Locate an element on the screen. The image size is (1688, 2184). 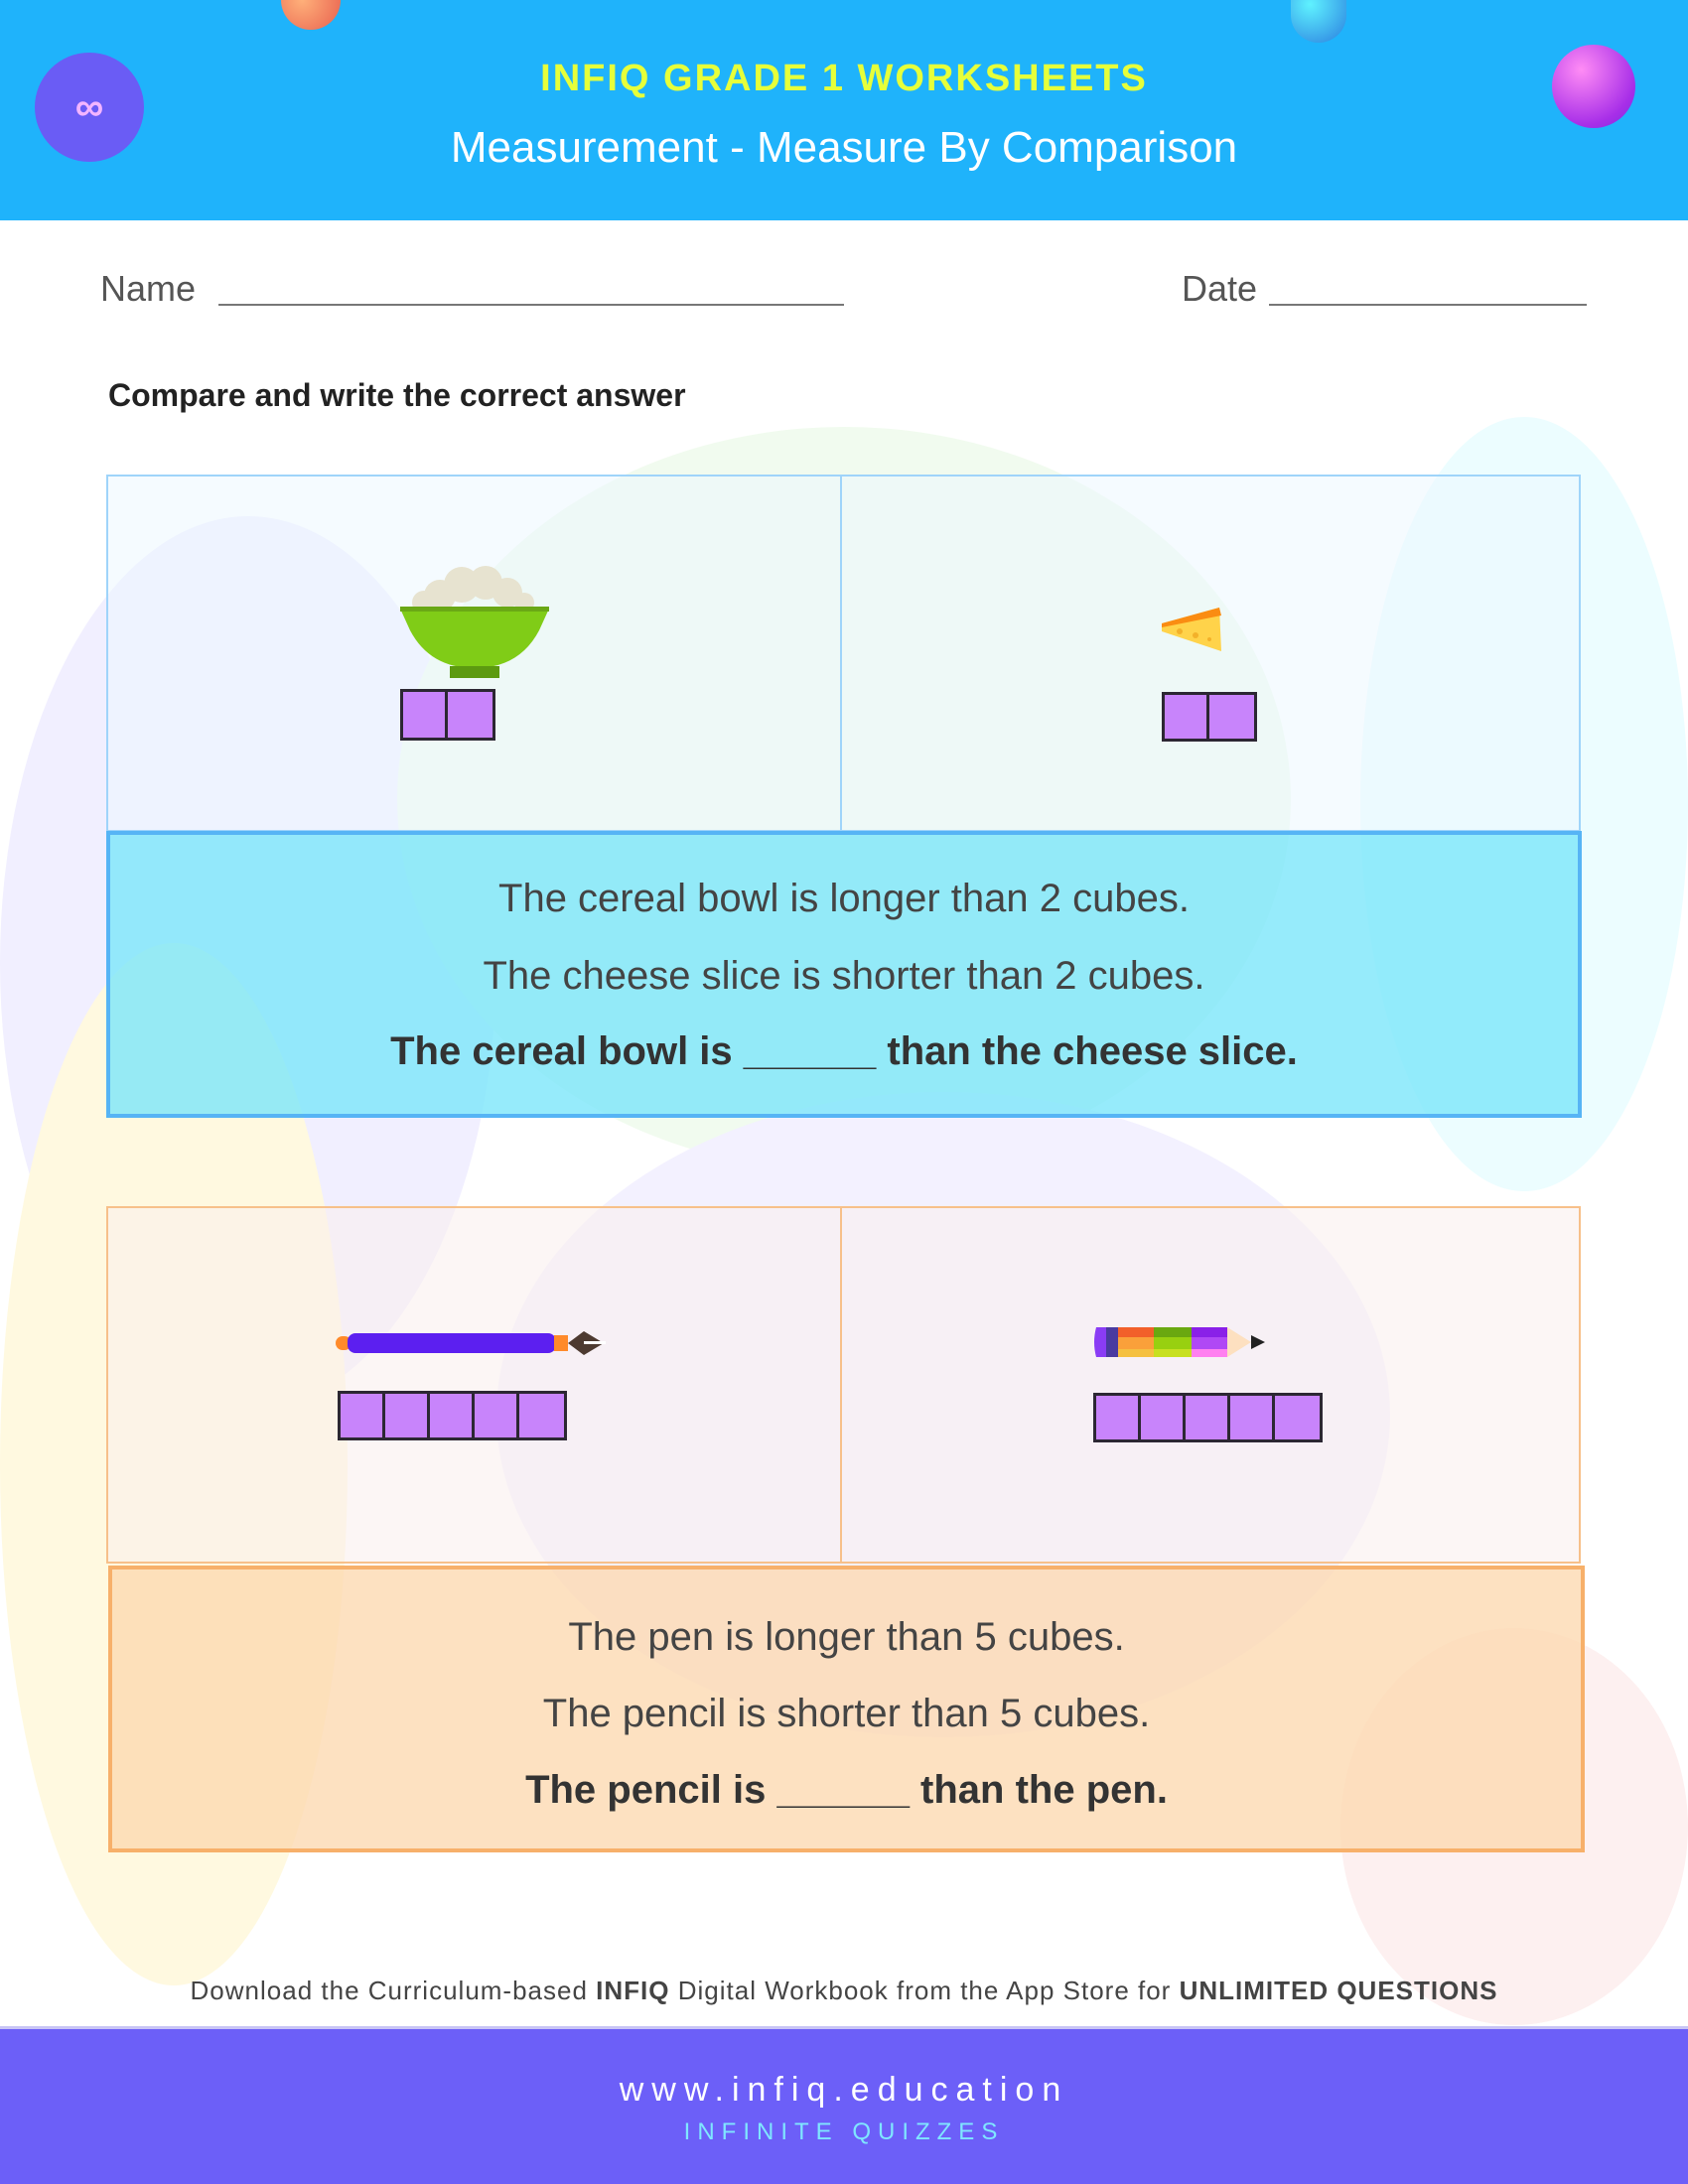
page-title: Measurement - Measure By Comparison is located at coordinates (844, 147).